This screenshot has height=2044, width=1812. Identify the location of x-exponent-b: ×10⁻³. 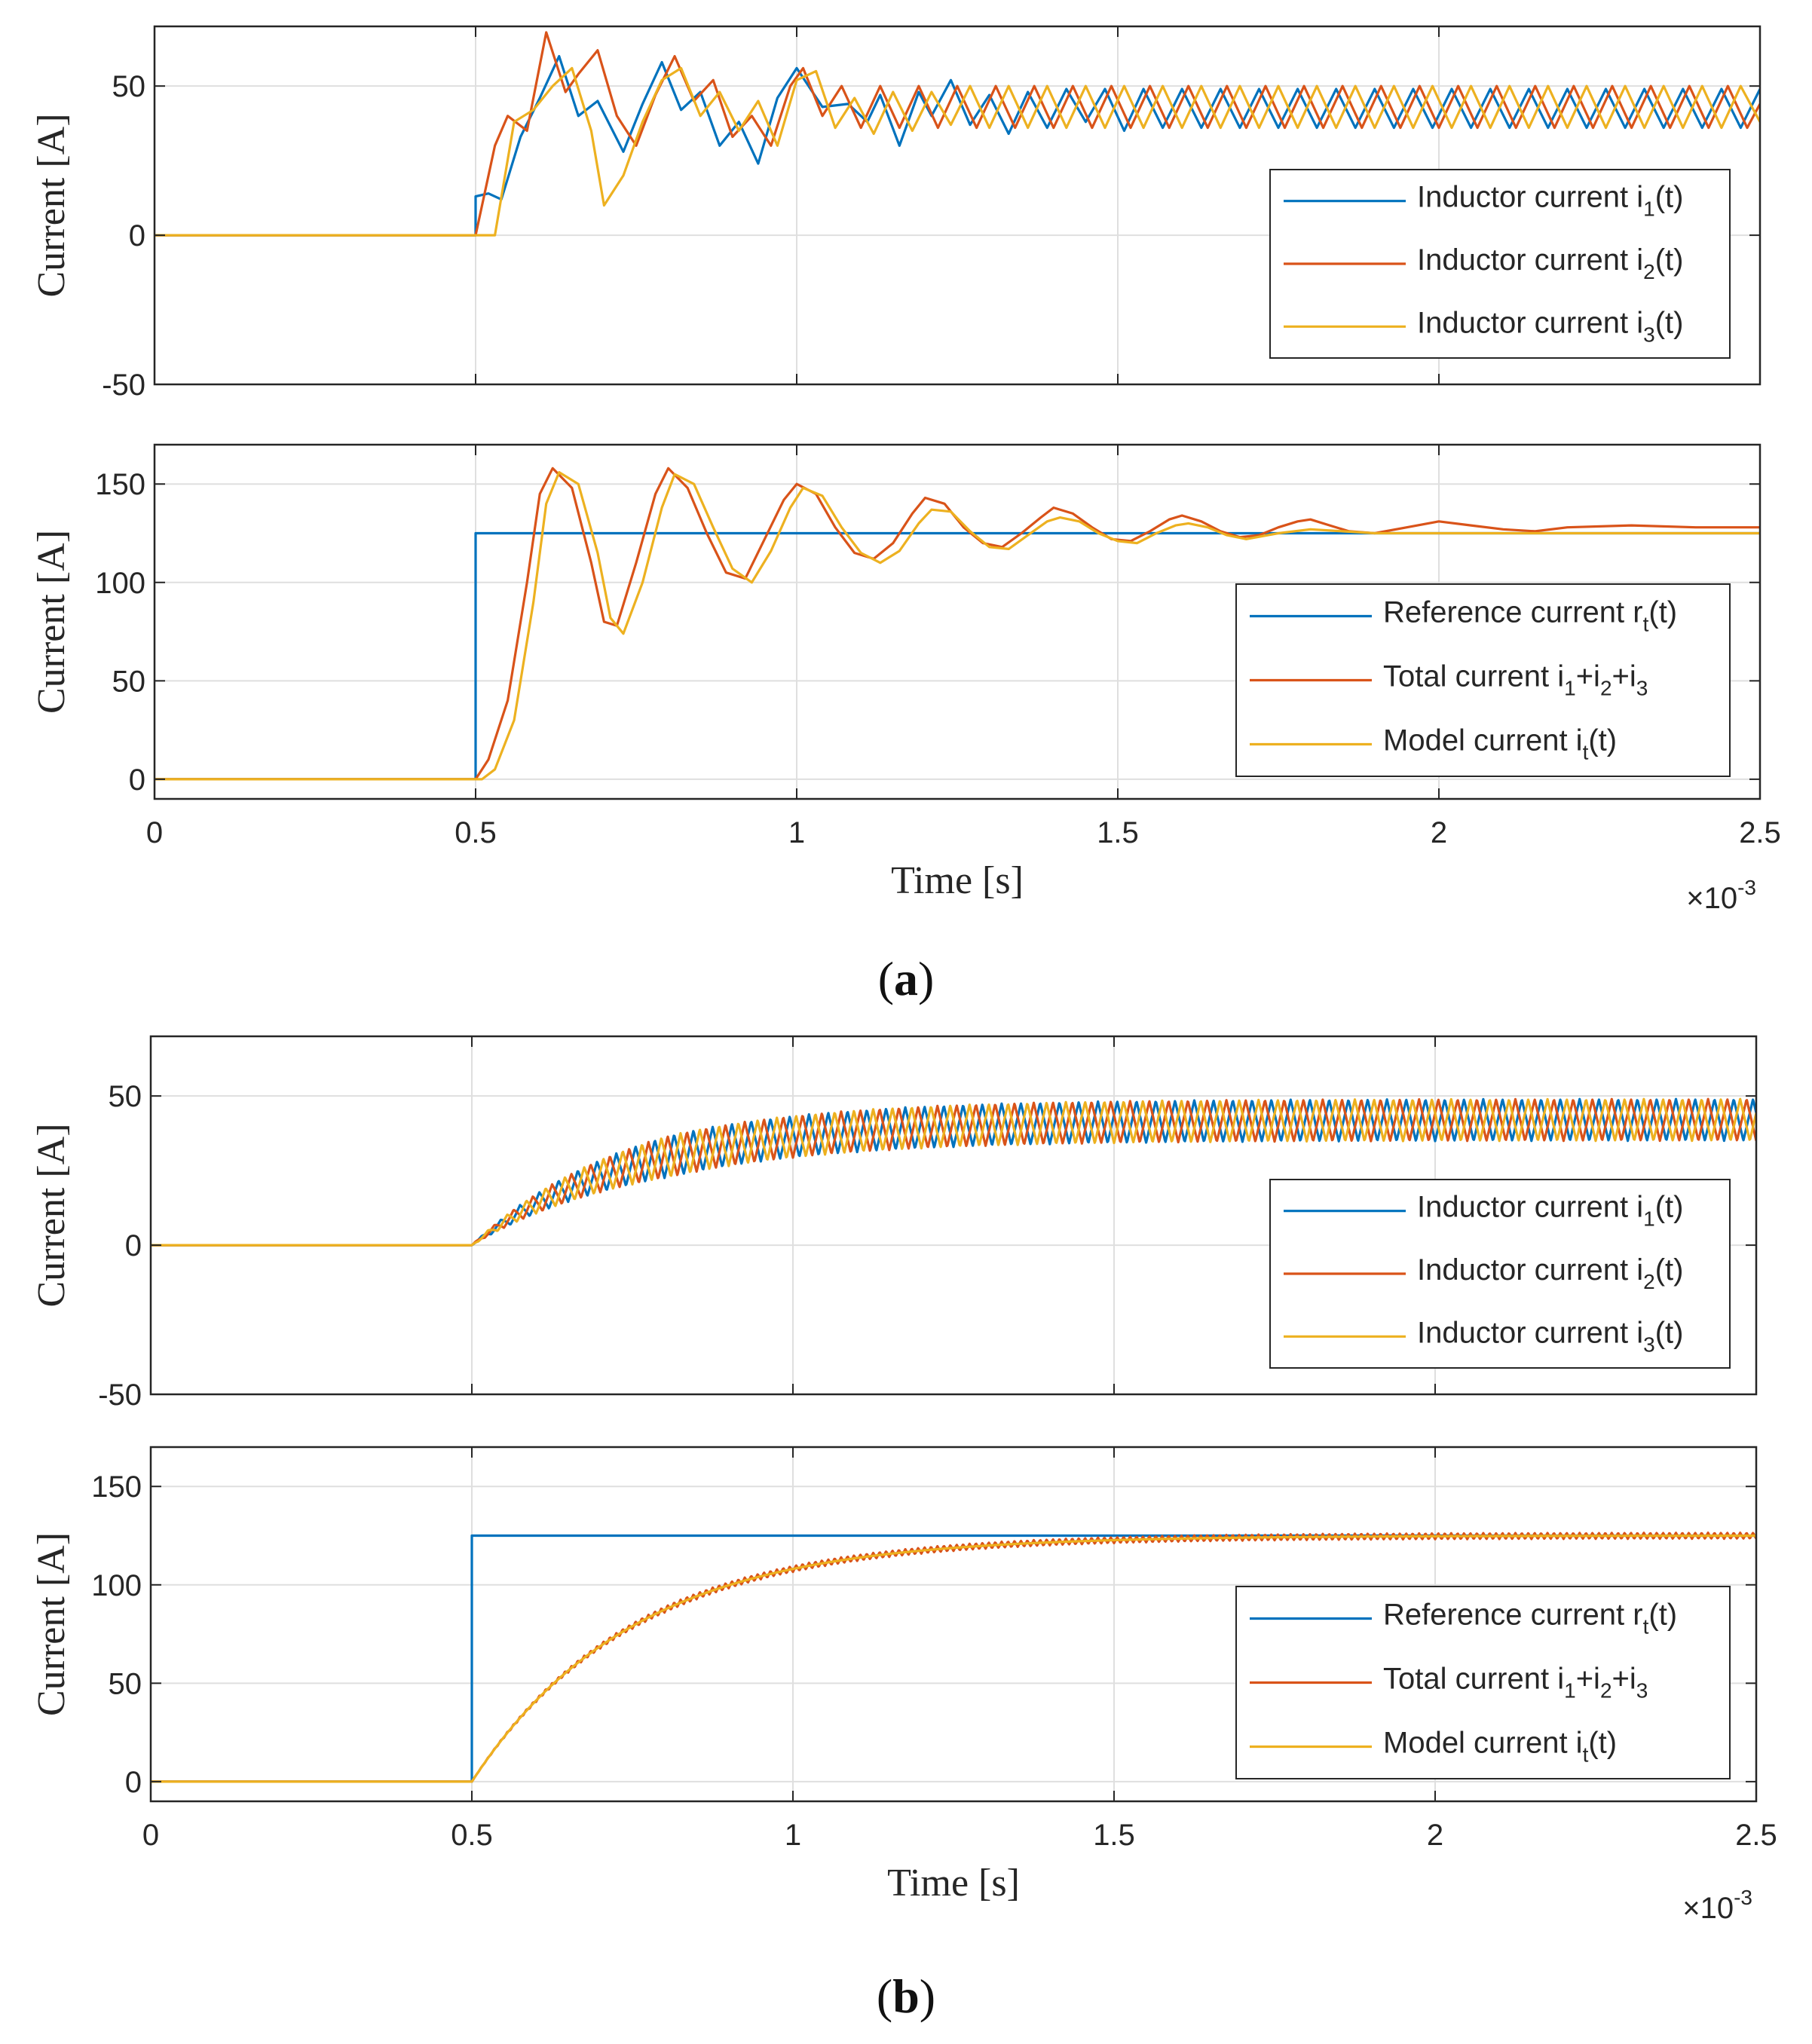
(1717, 1906).